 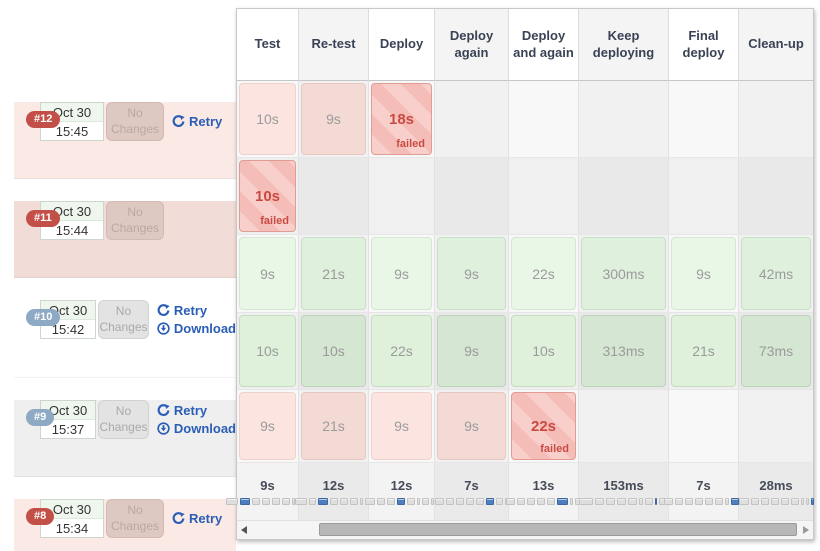 What do you see at coordinates (72, 220) in the screenshot?
I see `build-date: Oct 30 15:44` at bounding box center [72, 220].